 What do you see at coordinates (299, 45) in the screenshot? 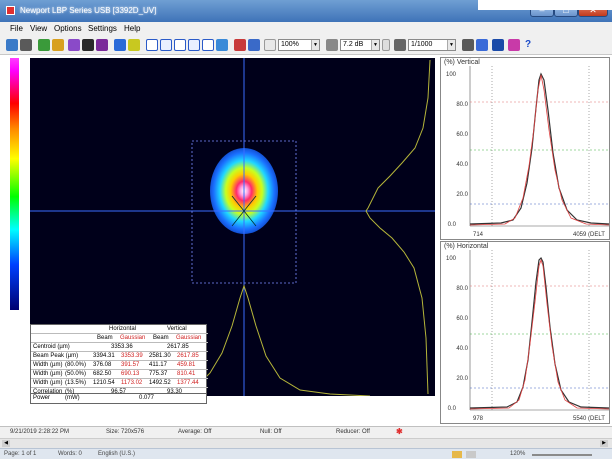
I see `zoom-select: 100% ▼` at bounding box center [299, 45].